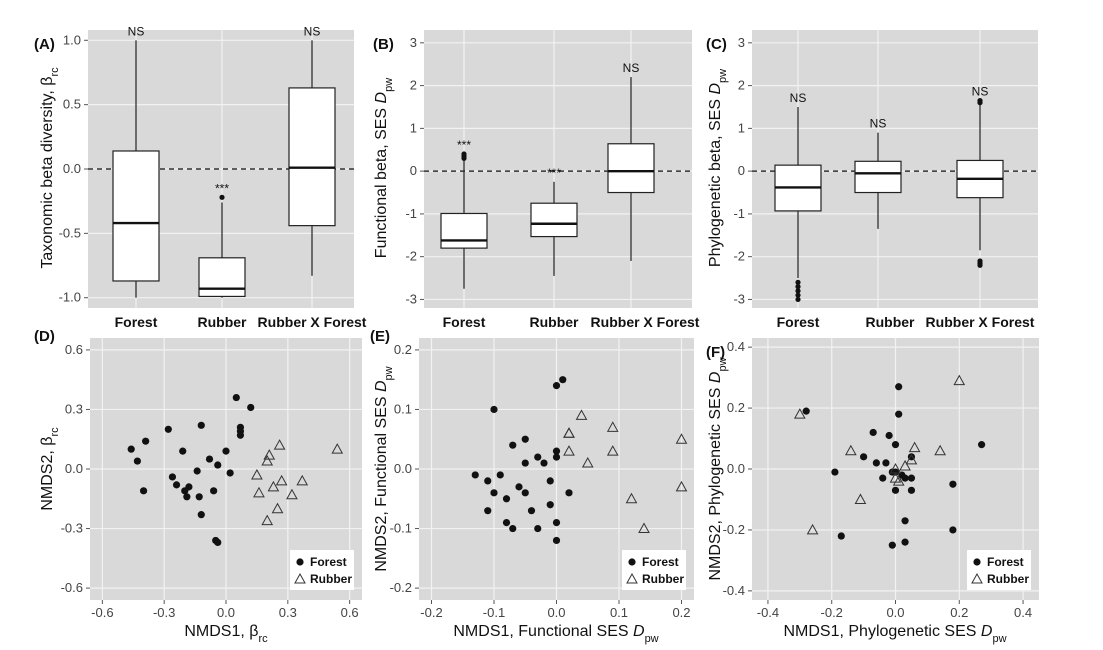 Image resolution: width=1103 pixels, height=650 pixels. I want to click on box-forest: ***, so click(464, 213).